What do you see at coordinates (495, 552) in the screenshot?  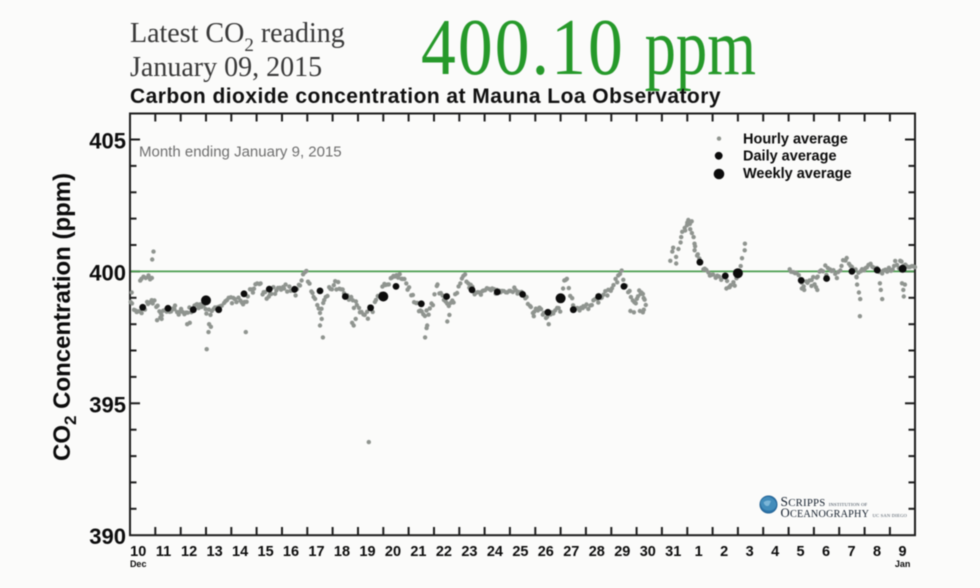 I see `svg-text: 24` at bounding box center [495, 552].